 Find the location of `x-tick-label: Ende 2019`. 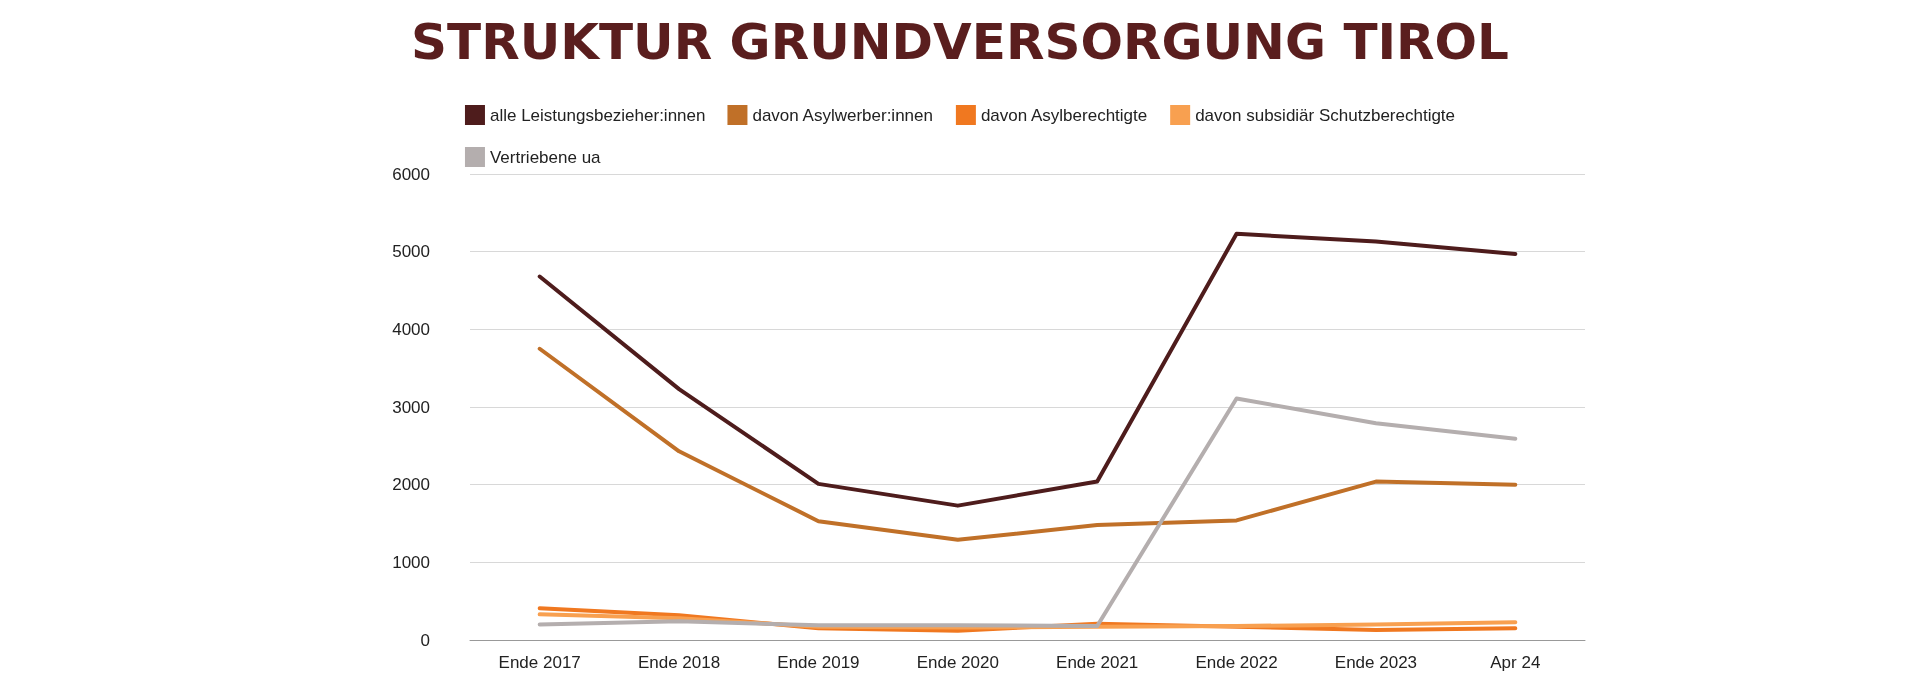

x-tick-label: Ende 2019 is located at coordinates (818, 662).